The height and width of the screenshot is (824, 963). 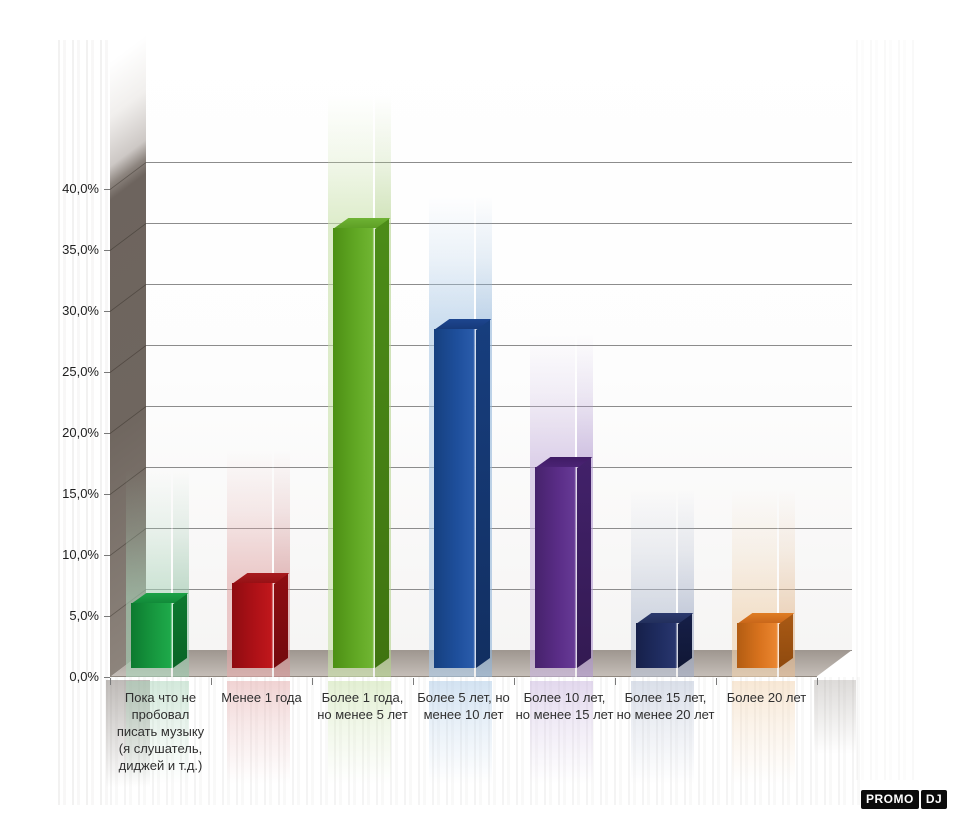 What do you see at coordinates (766, 697) in the screenshot?
I see `category-label: Более 20 лет` at bounding box center [766, 697].